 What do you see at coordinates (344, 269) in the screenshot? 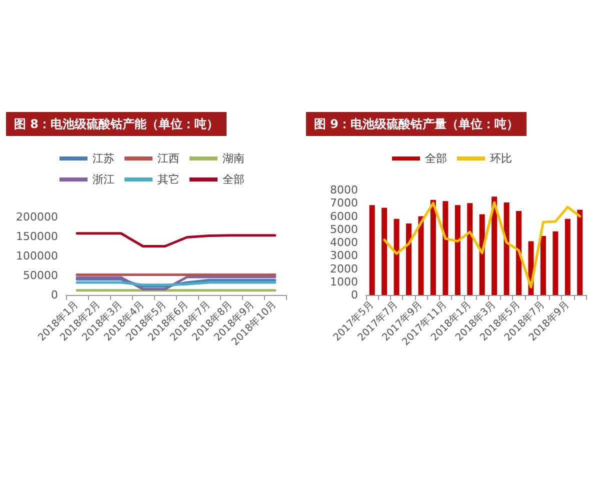
I see `y-tick-label: 2000` at bounding box center [344, 269].